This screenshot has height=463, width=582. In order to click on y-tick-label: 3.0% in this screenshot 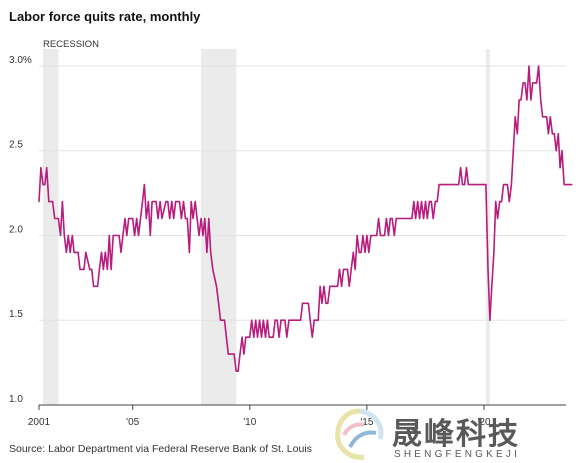, I will do `click(20, 60)`.